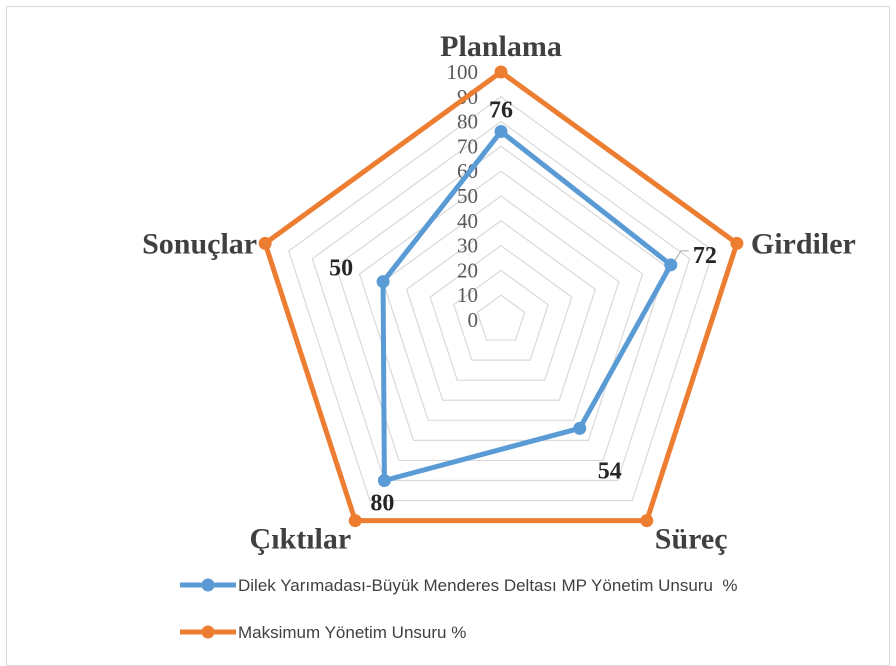 Image resolution: width=896 pixels, height=666 pixels. Describe the element at coordinates (473, 320) in the screenshot. I see `tick-label: 0` at that location.